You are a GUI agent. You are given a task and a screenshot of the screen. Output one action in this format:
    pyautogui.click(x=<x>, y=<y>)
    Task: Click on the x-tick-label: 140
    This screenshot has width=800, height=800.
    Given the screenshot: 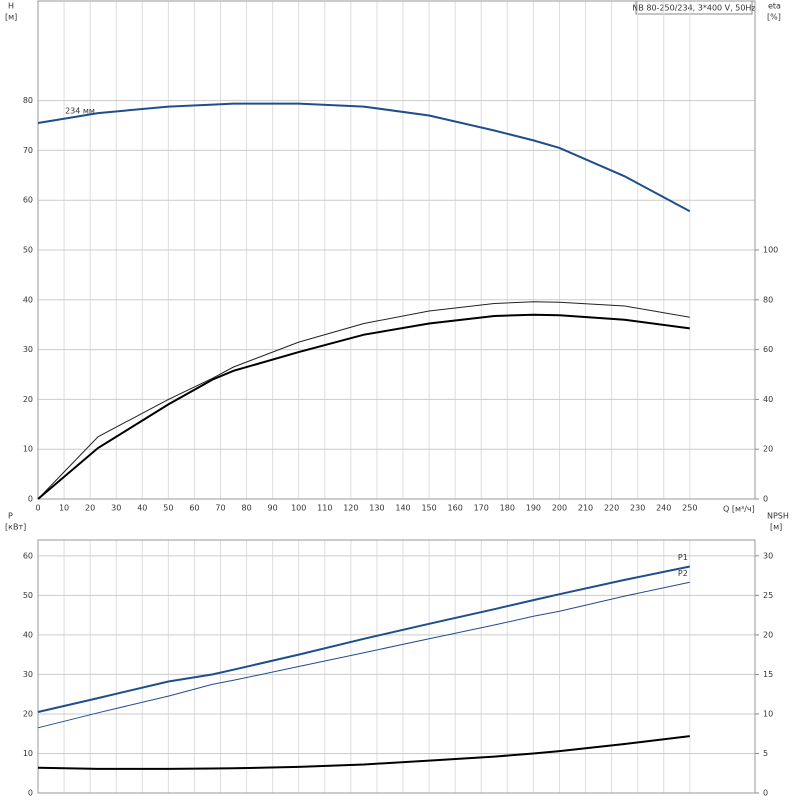 What is the action you would take?
    pyautogui.click(x=402, y=508)
    